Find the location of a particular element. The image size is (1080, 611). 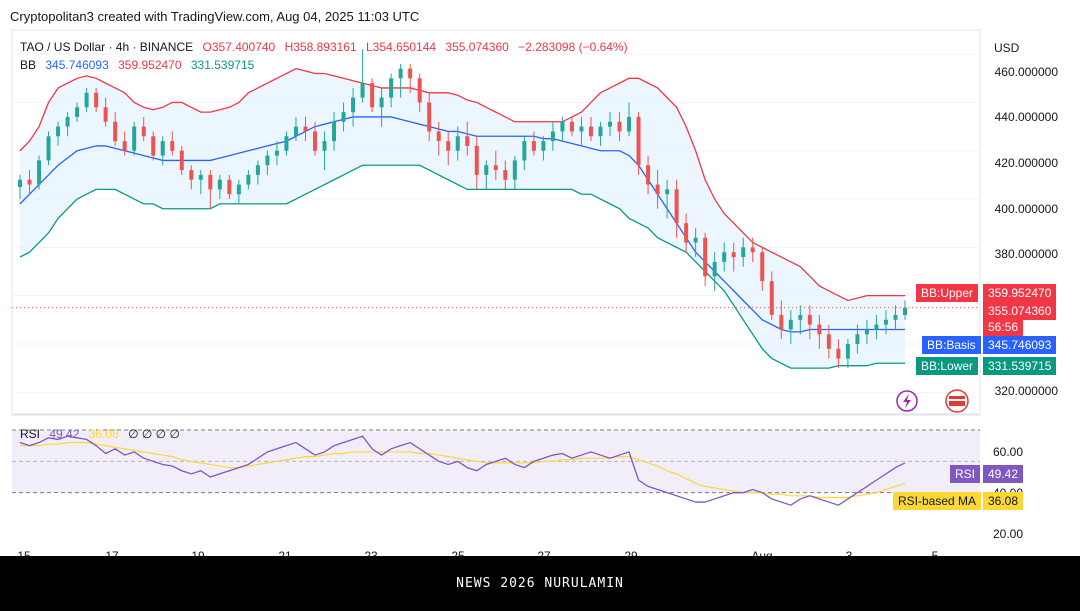

rsi-line is located at coordinates (462, 470).